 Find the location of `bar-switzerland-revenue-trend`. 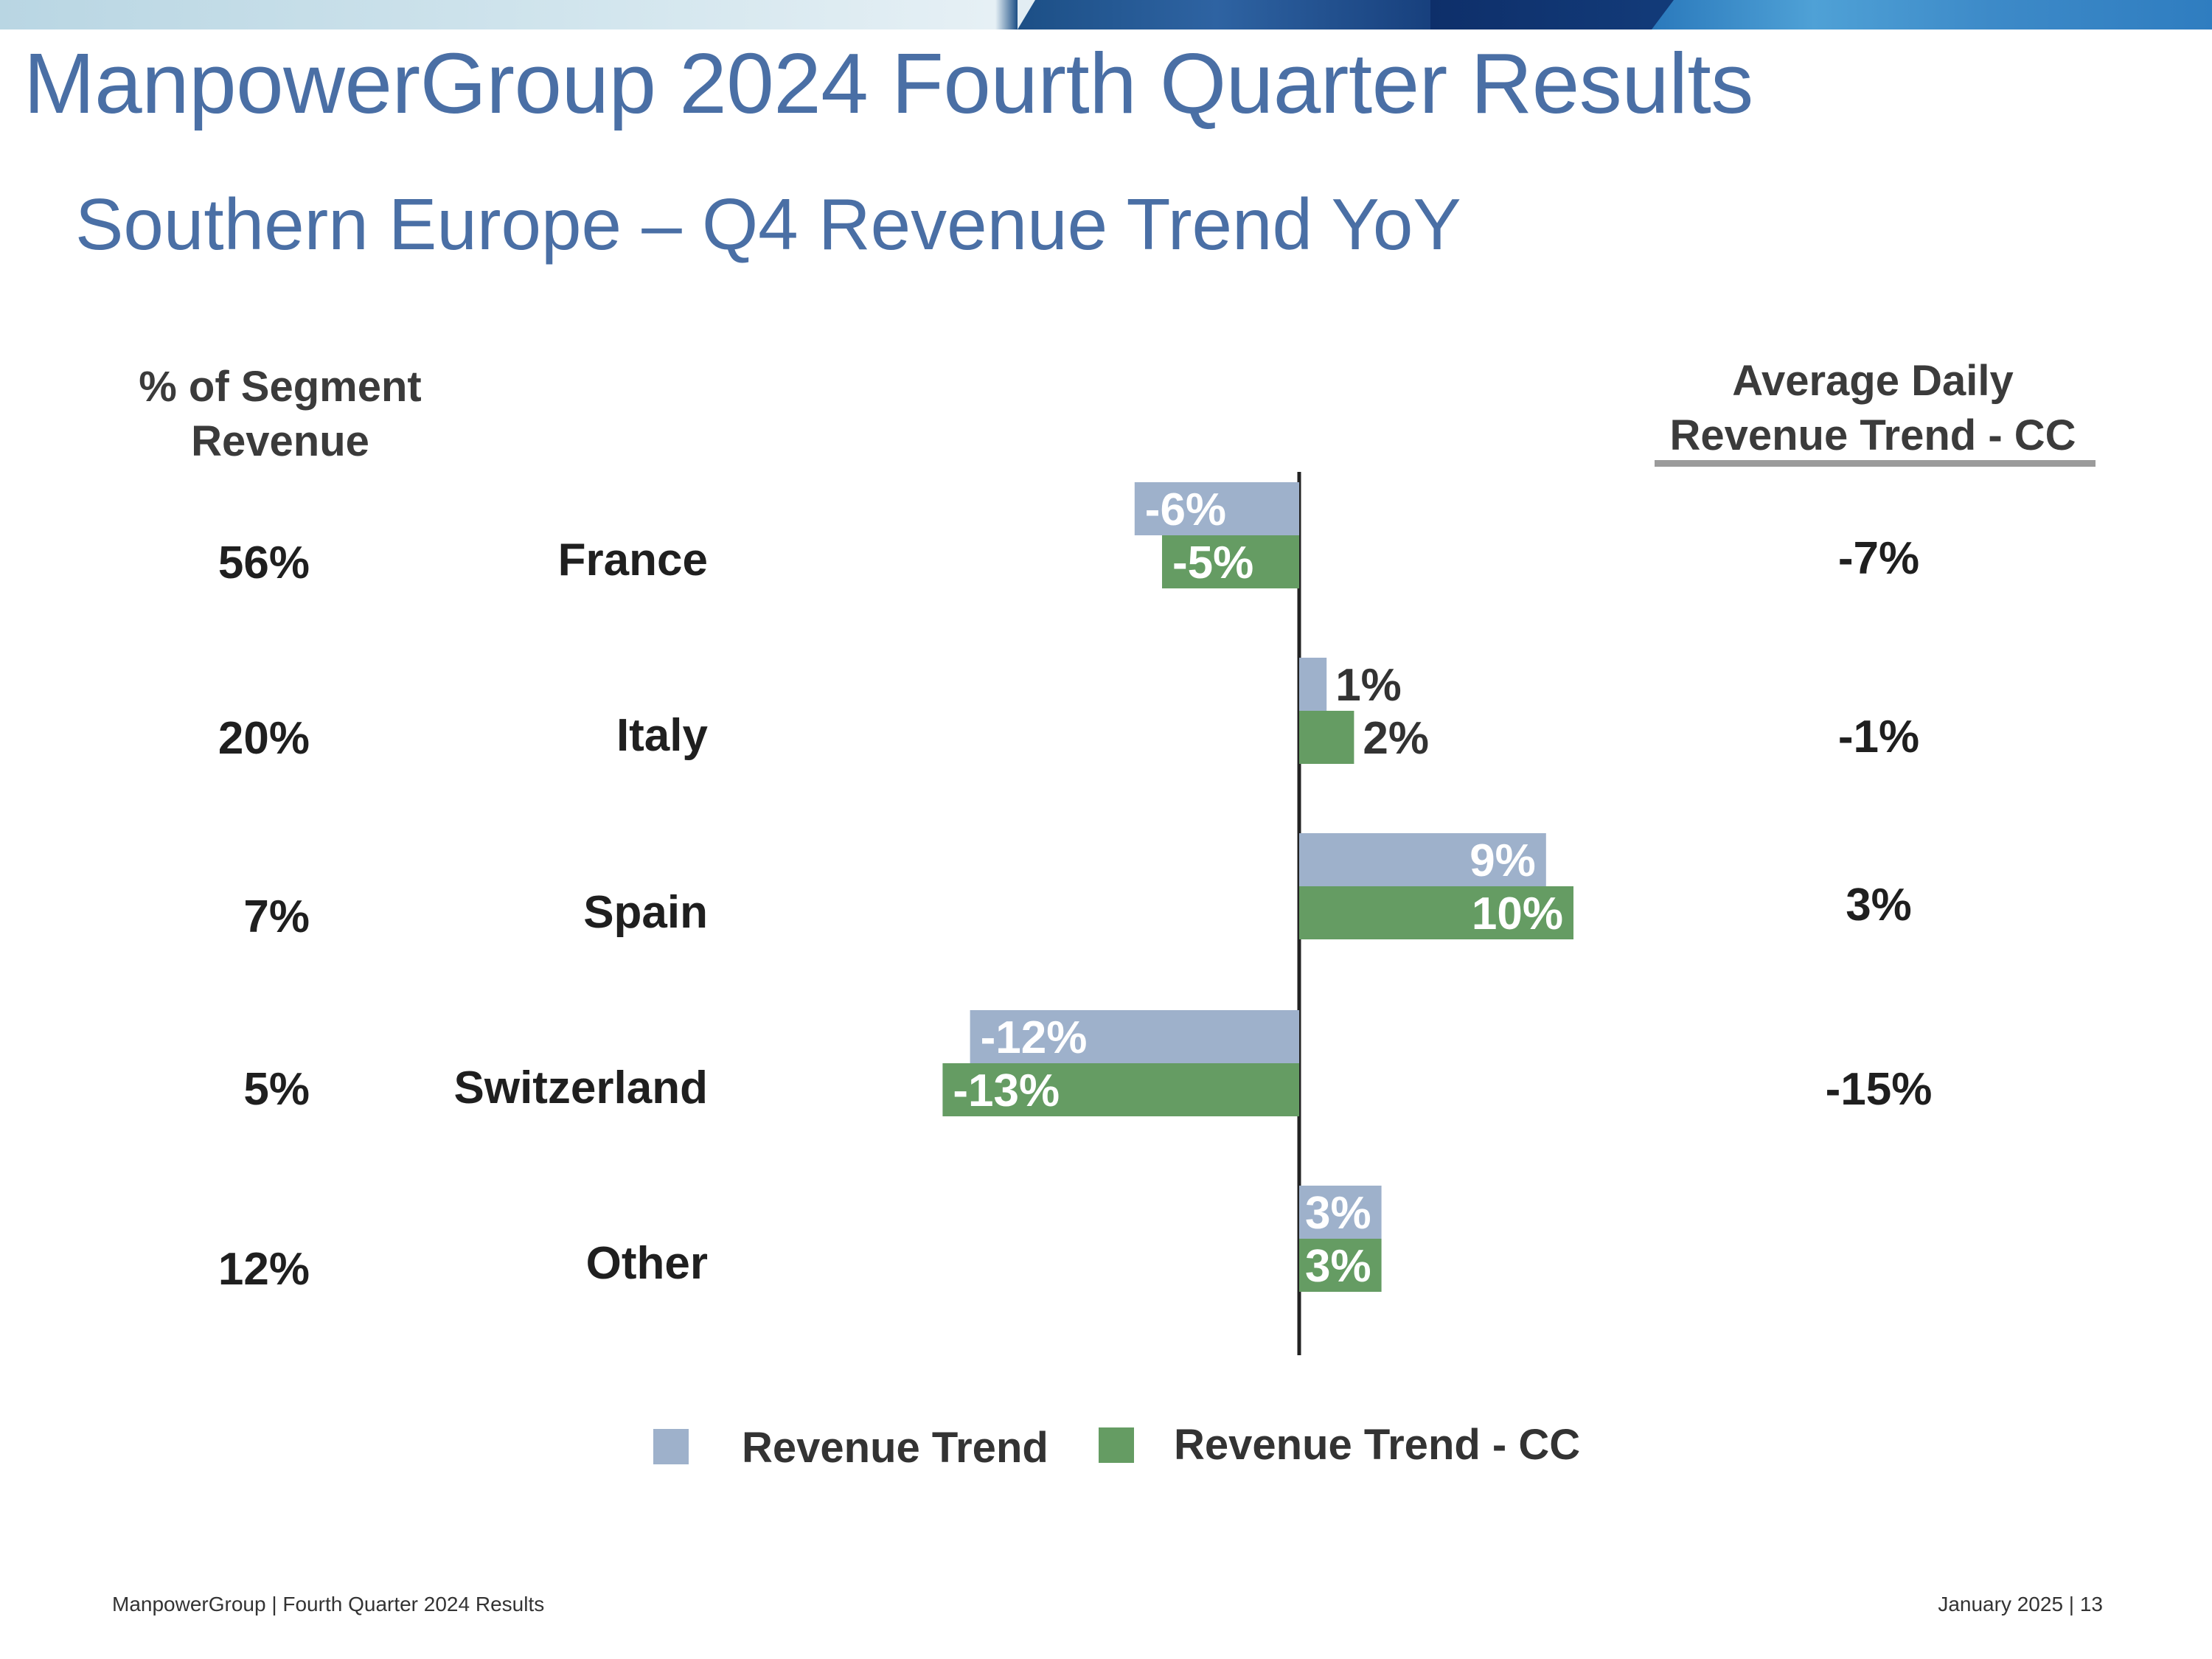

bar-switzerland-revenue-trend is located at coordinates (1134, 1036).